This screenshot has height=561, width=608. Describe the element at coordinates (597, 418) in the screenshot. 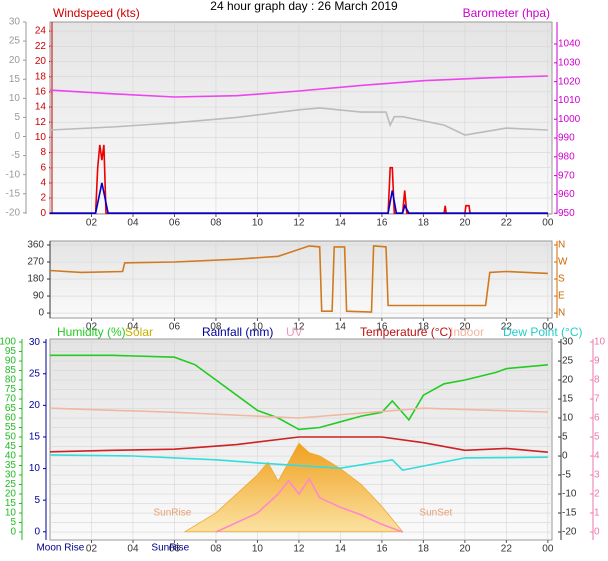

I see `tick-label: 6` at that location.